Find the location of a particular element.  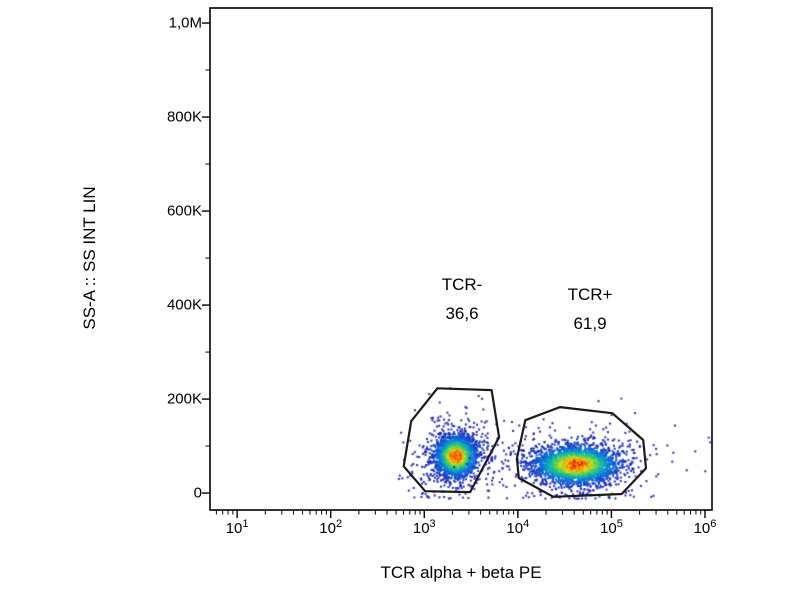

gate-name: TCR+ is located at coordinates (590, 294).